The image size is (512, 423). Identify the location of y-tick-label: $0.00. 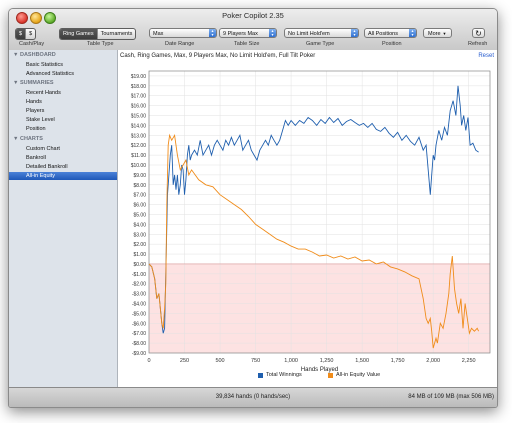
(139, 265).